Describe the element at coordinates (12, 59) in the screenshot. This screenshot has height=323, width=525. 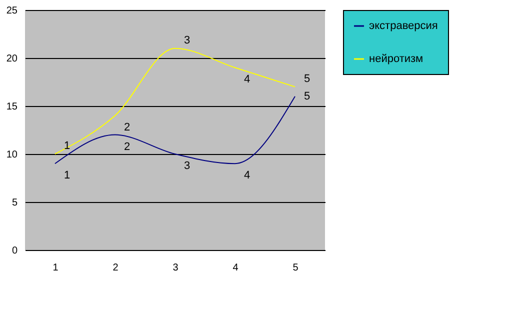
I see `y-tick-label: 20` at that location.